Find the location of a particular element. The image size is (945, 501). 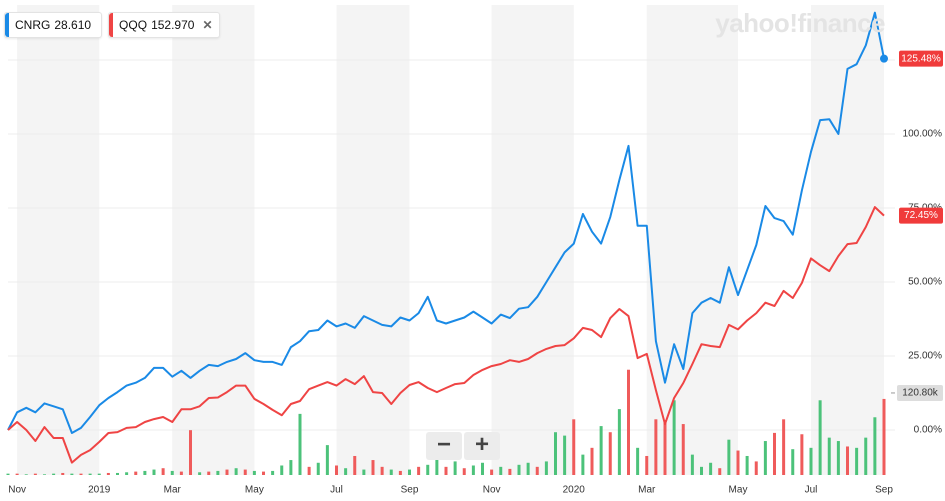

x-tick-label: 2020 is located at coordinates (574, 490).